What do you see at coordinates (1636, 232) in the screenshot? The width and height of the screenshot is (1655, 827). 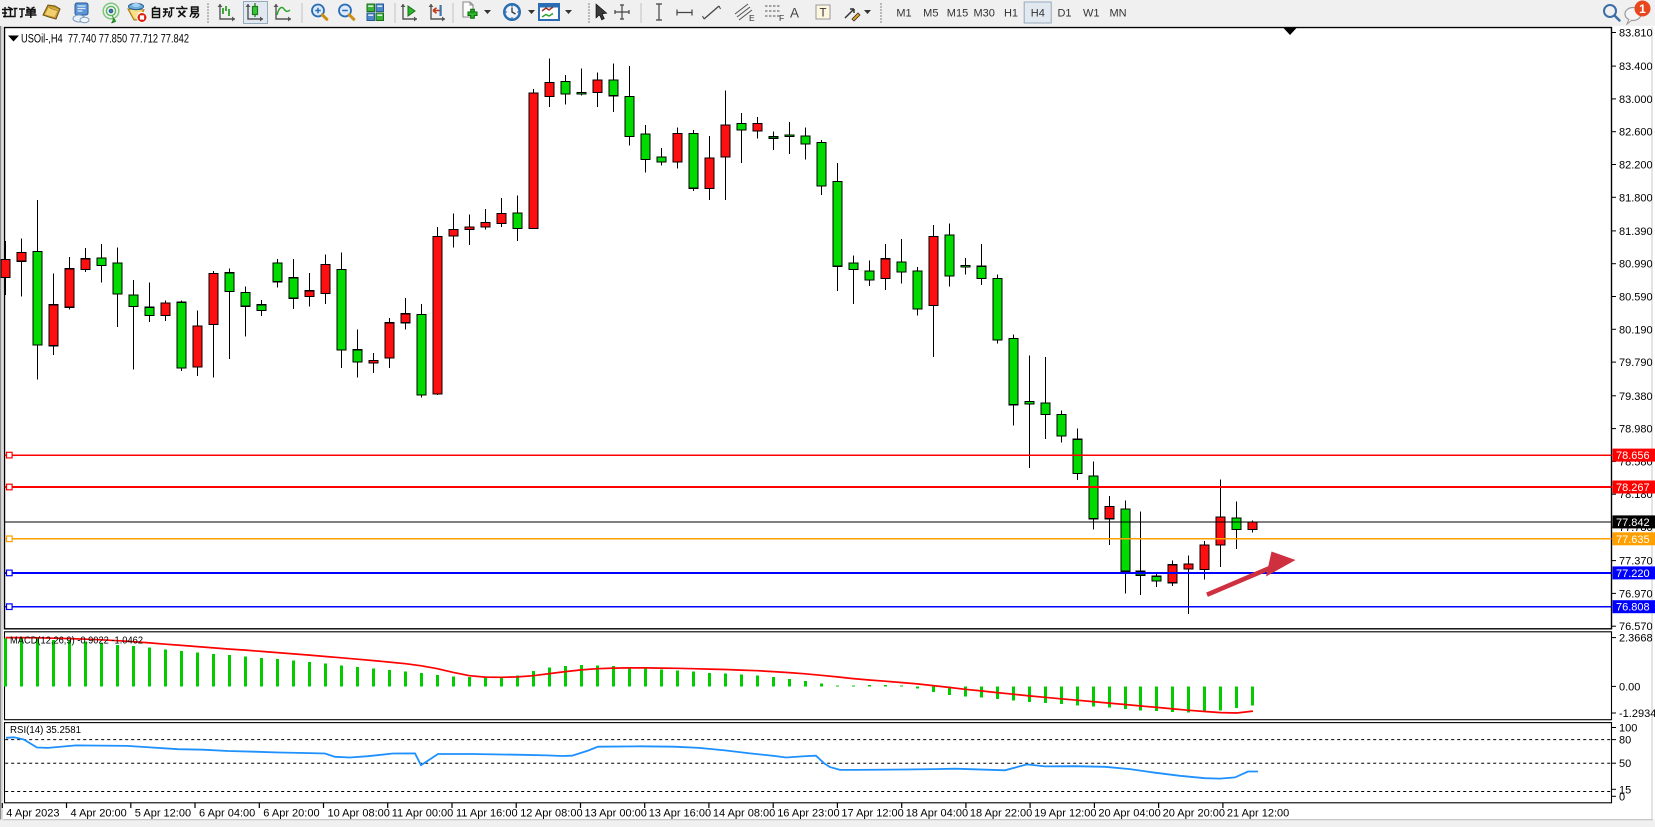 I see `svg-text: 81.390` at bounding box center [1636, 232].